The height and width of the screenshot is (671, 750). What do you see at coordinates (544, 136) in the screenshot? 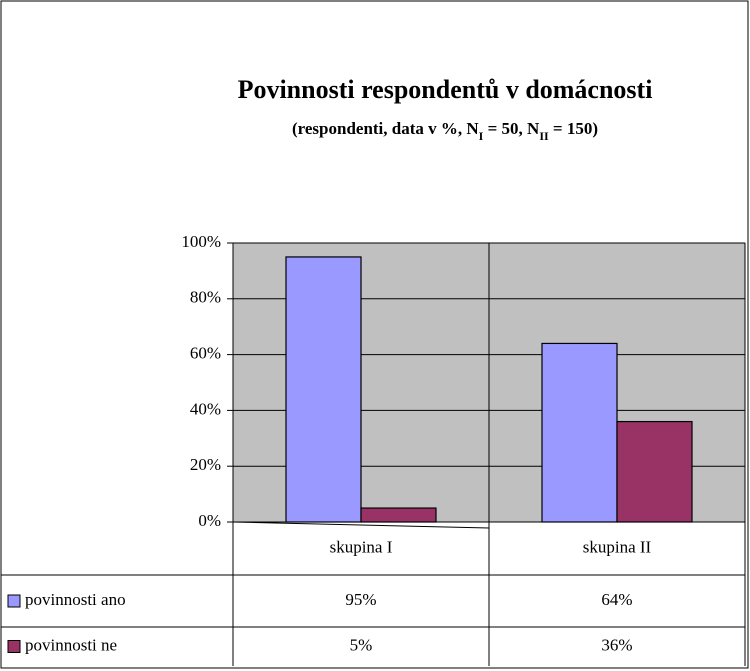
I see `subtitle-part: II` at bounding box center [544, 136].